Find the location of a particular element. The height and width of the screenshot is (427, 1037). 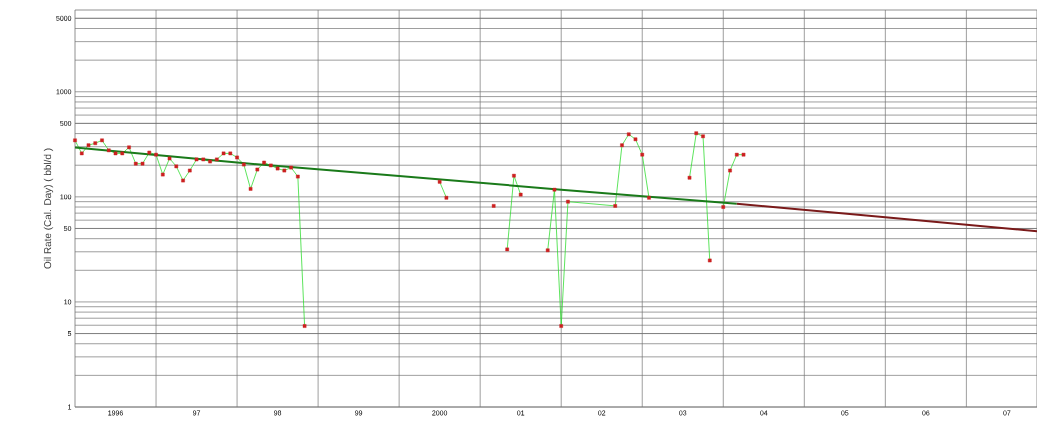

line-series is located at coordinates (406, 175).